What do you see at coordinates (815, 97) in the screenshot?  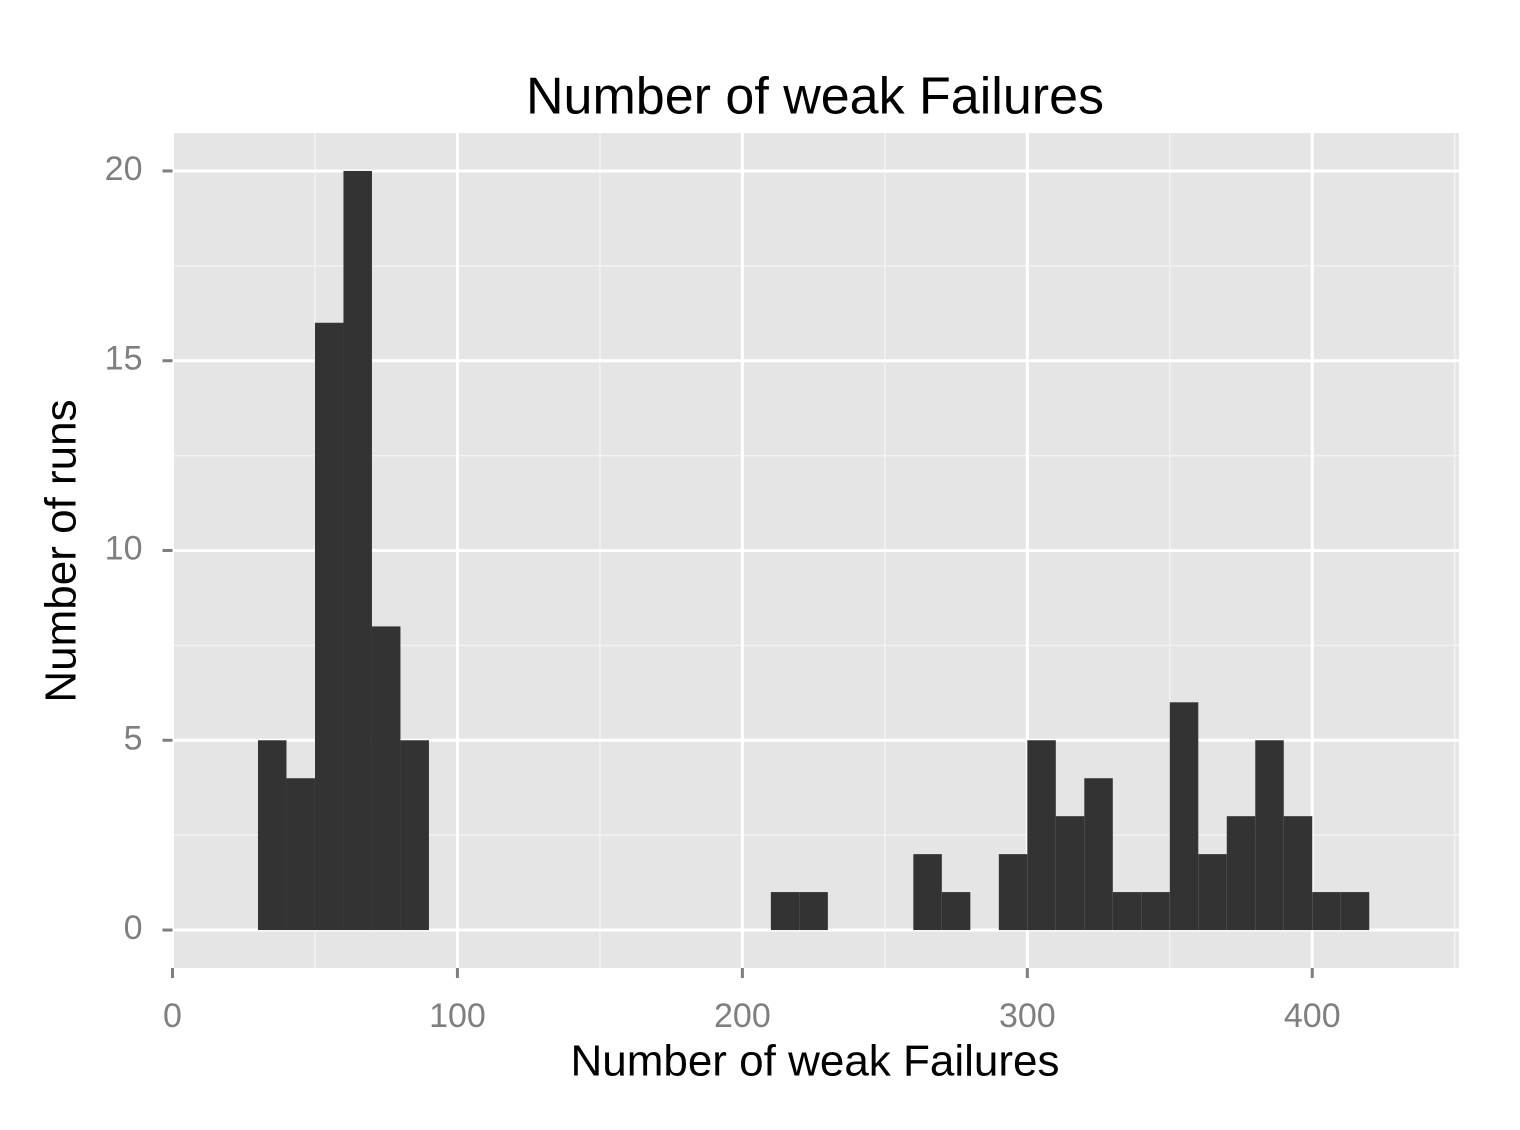 I see `chart-title: Number of weak Failures` at bounding box center [815, 97].